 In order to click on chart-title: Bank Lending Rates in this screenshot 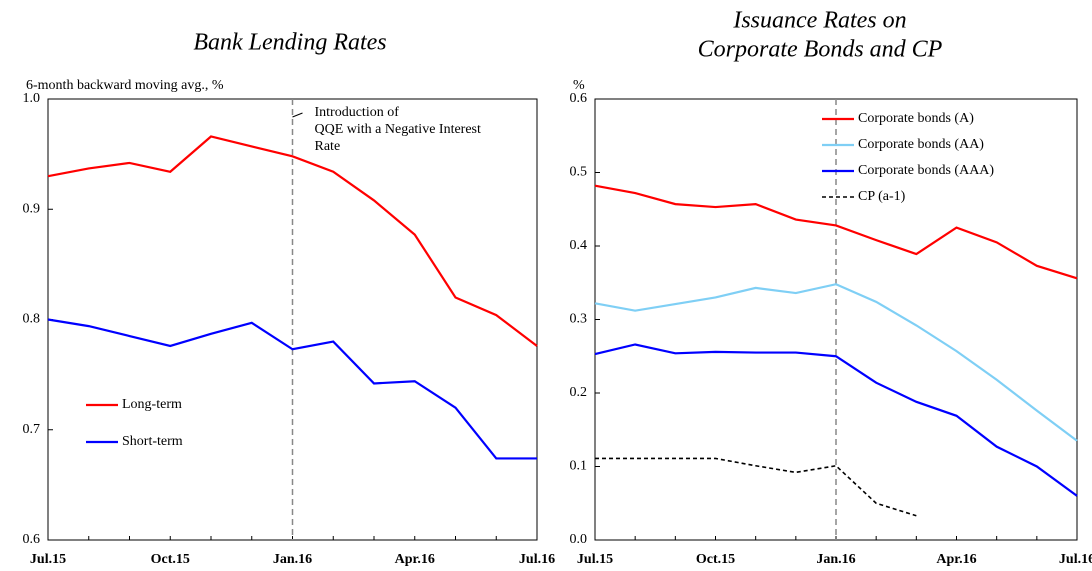, I will do `click(289, 43)`.